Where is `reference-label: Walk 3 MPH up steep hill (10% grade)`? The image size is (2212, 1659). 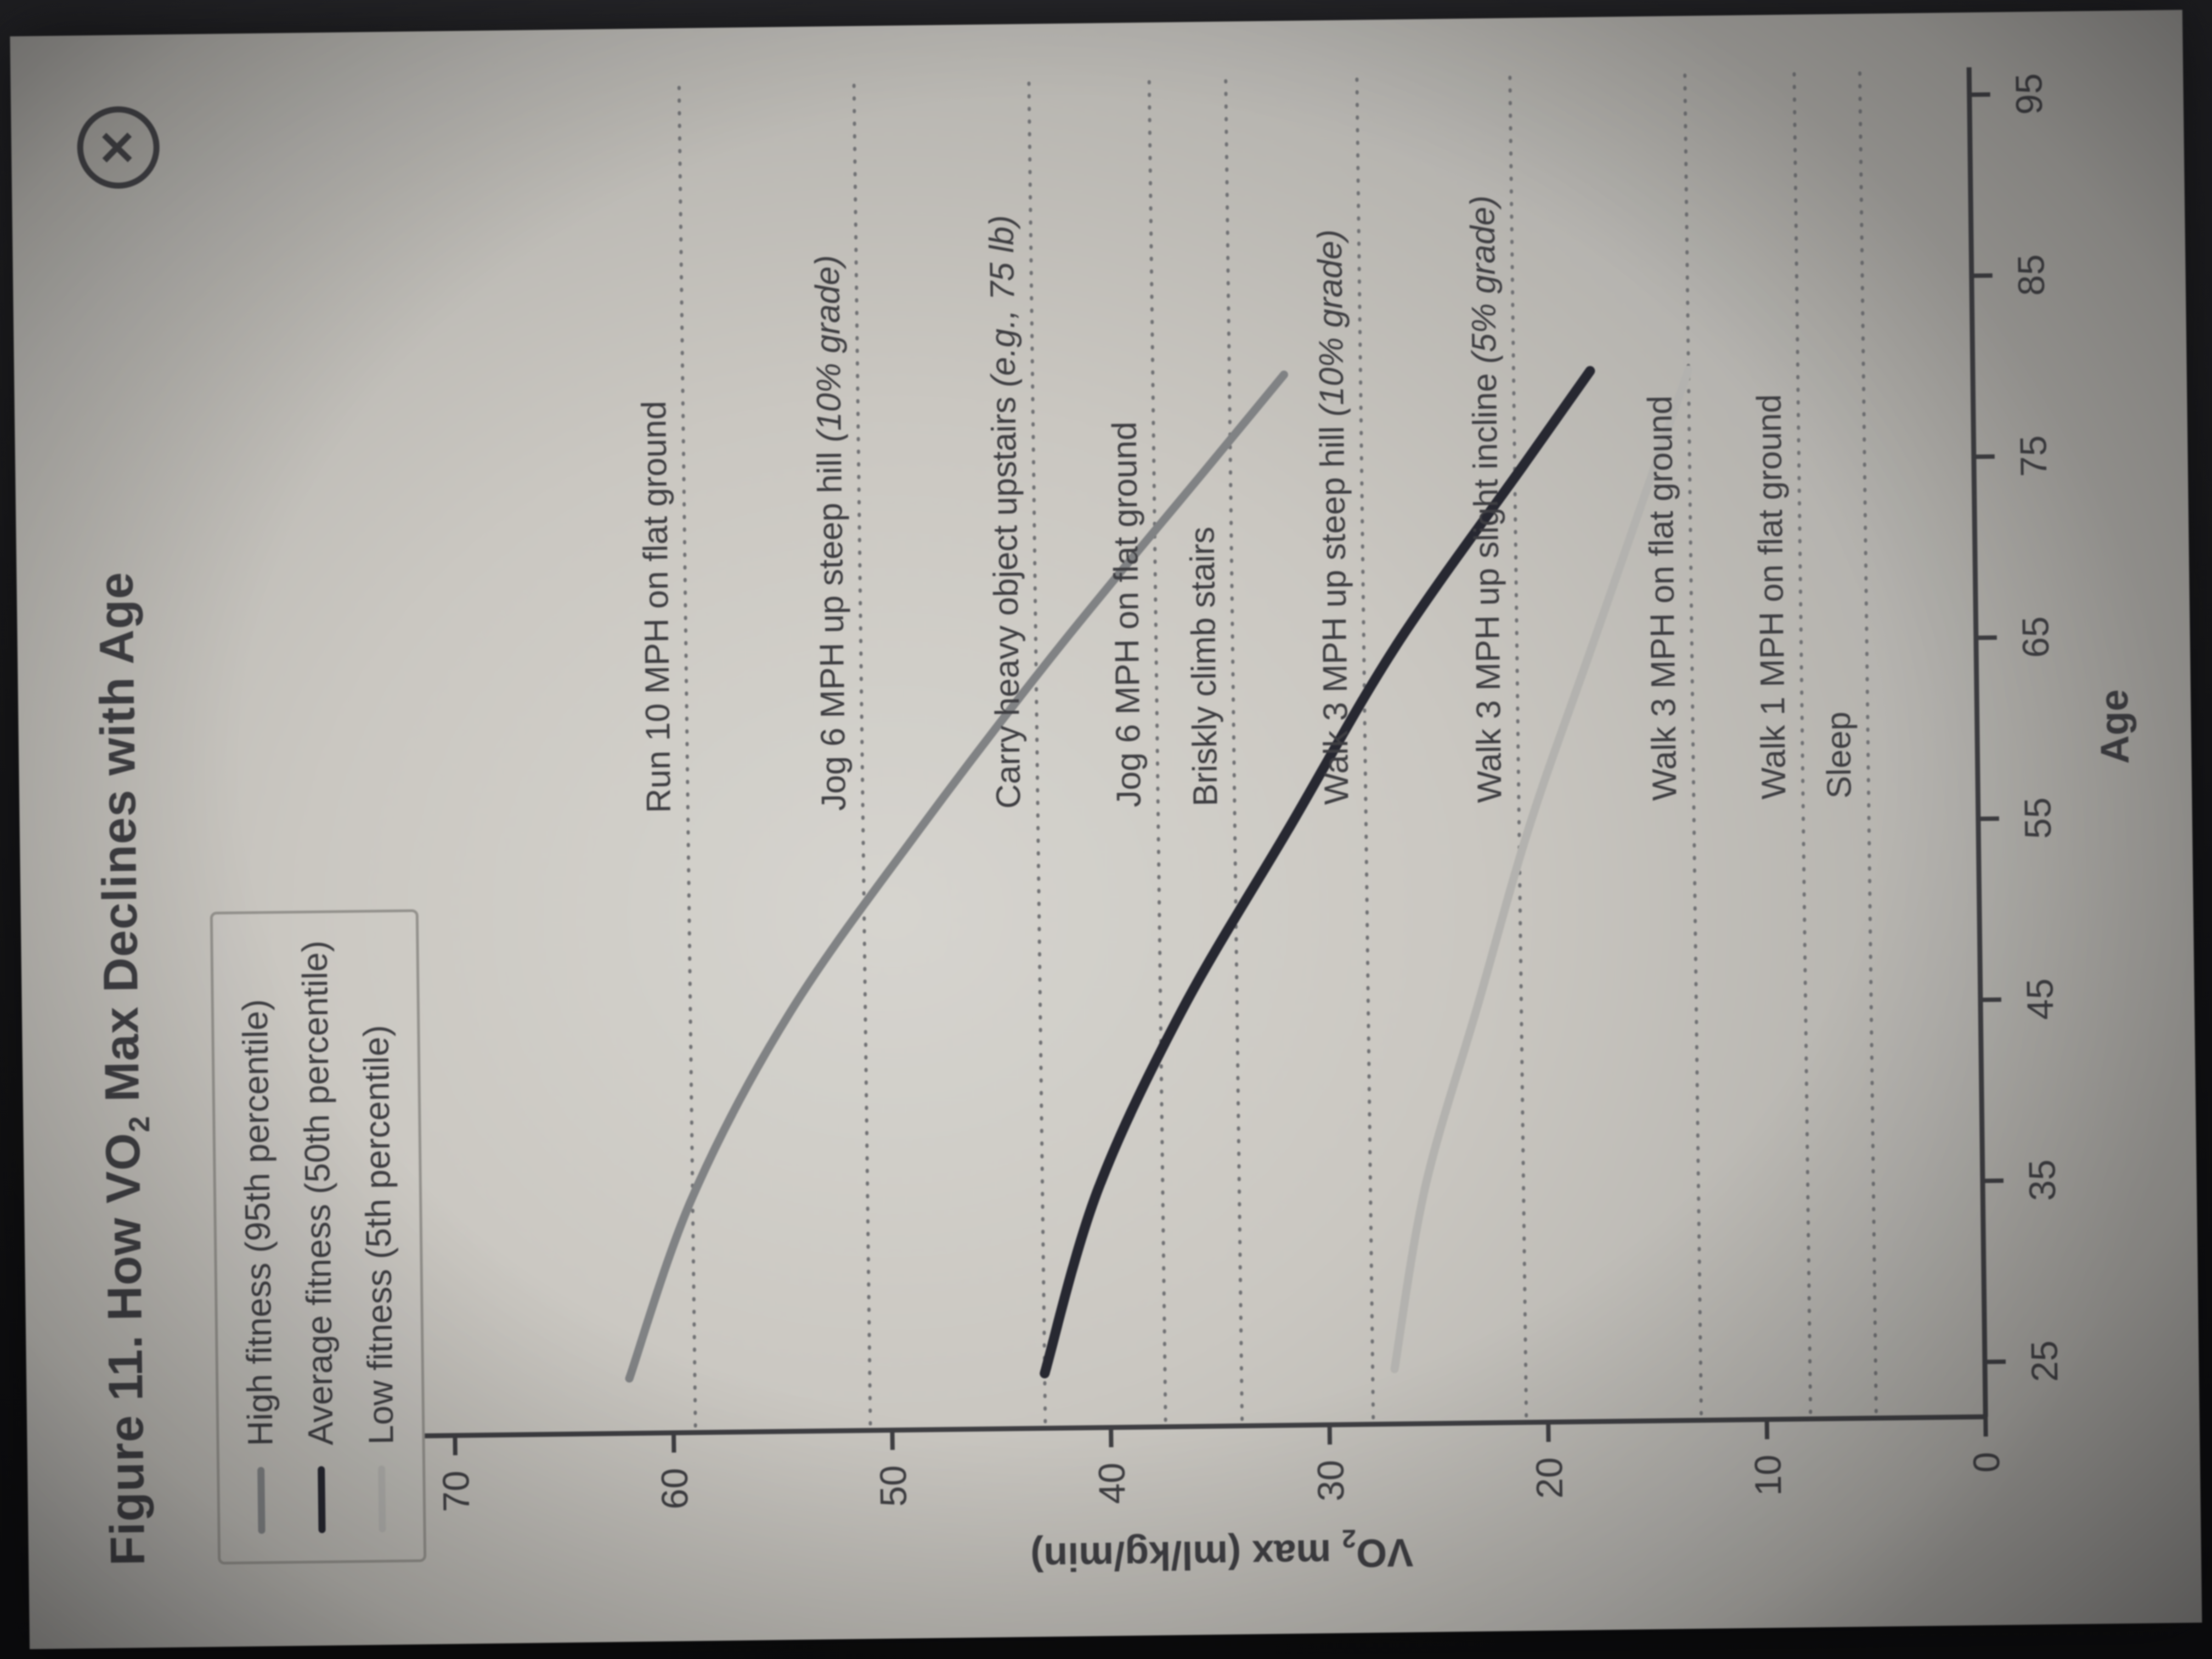 reference-label: Walk 3 MPH up steep hill (10% grade) is located at coordinates (1334, 517).